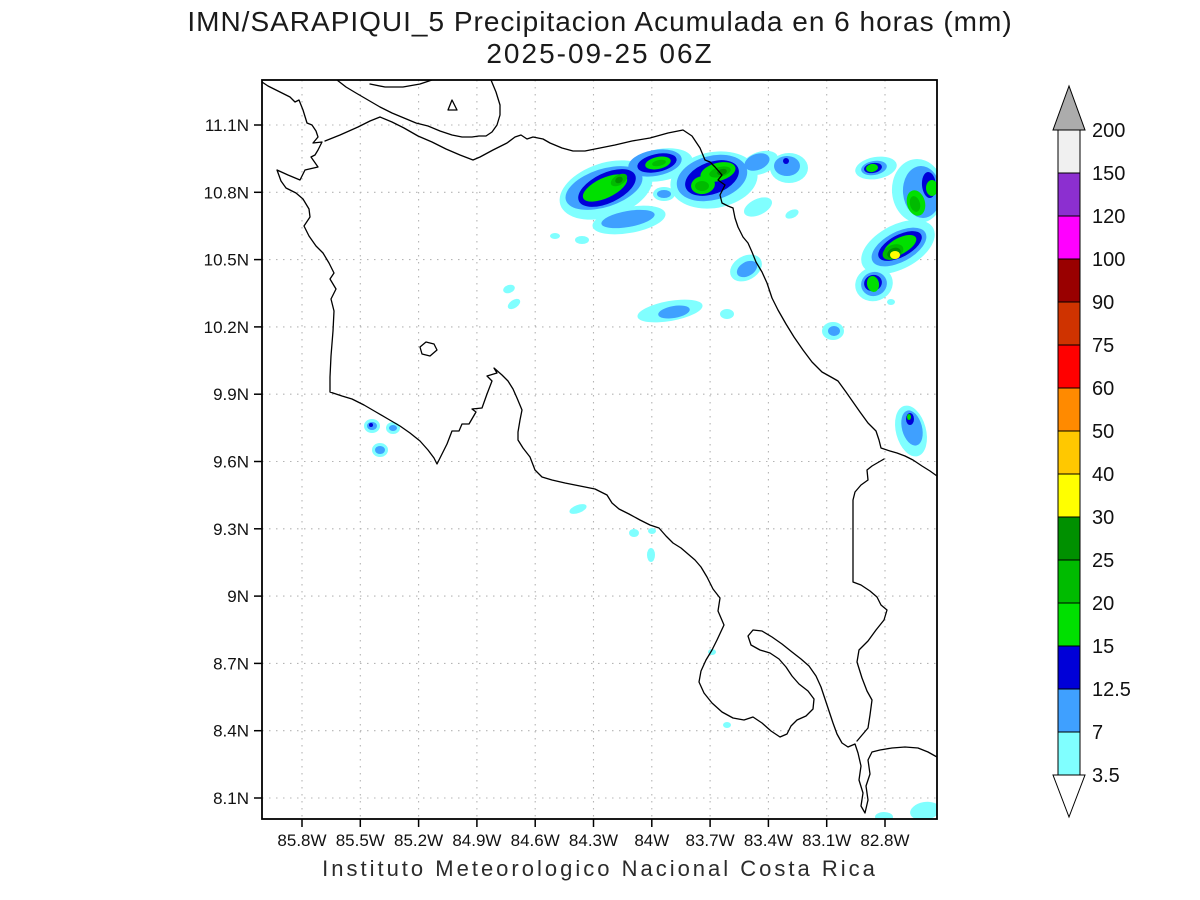 The width and height of the screenshot is (1200, 900). I want to click on colorbar-label: 100, so click(1108, 260).